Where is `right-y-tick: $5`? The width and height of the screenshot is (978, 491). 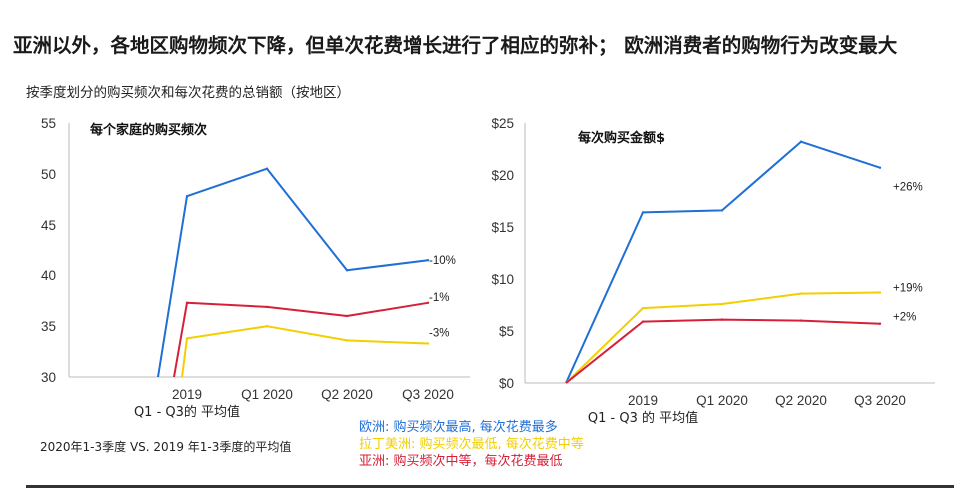
right-y-tick: $5 is located at coordinates (506, 331).